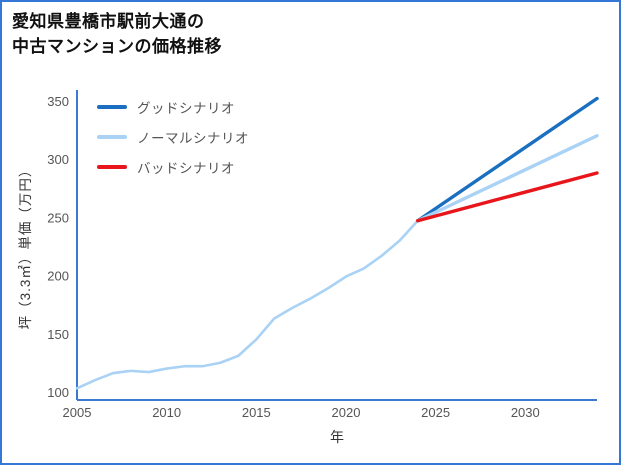 The height and width of the screenshot is (465, 621). What do you see at coordinates (166, 412) in the screenshot?
I see `svg-text: 2010` at bounding box center [166, 412].